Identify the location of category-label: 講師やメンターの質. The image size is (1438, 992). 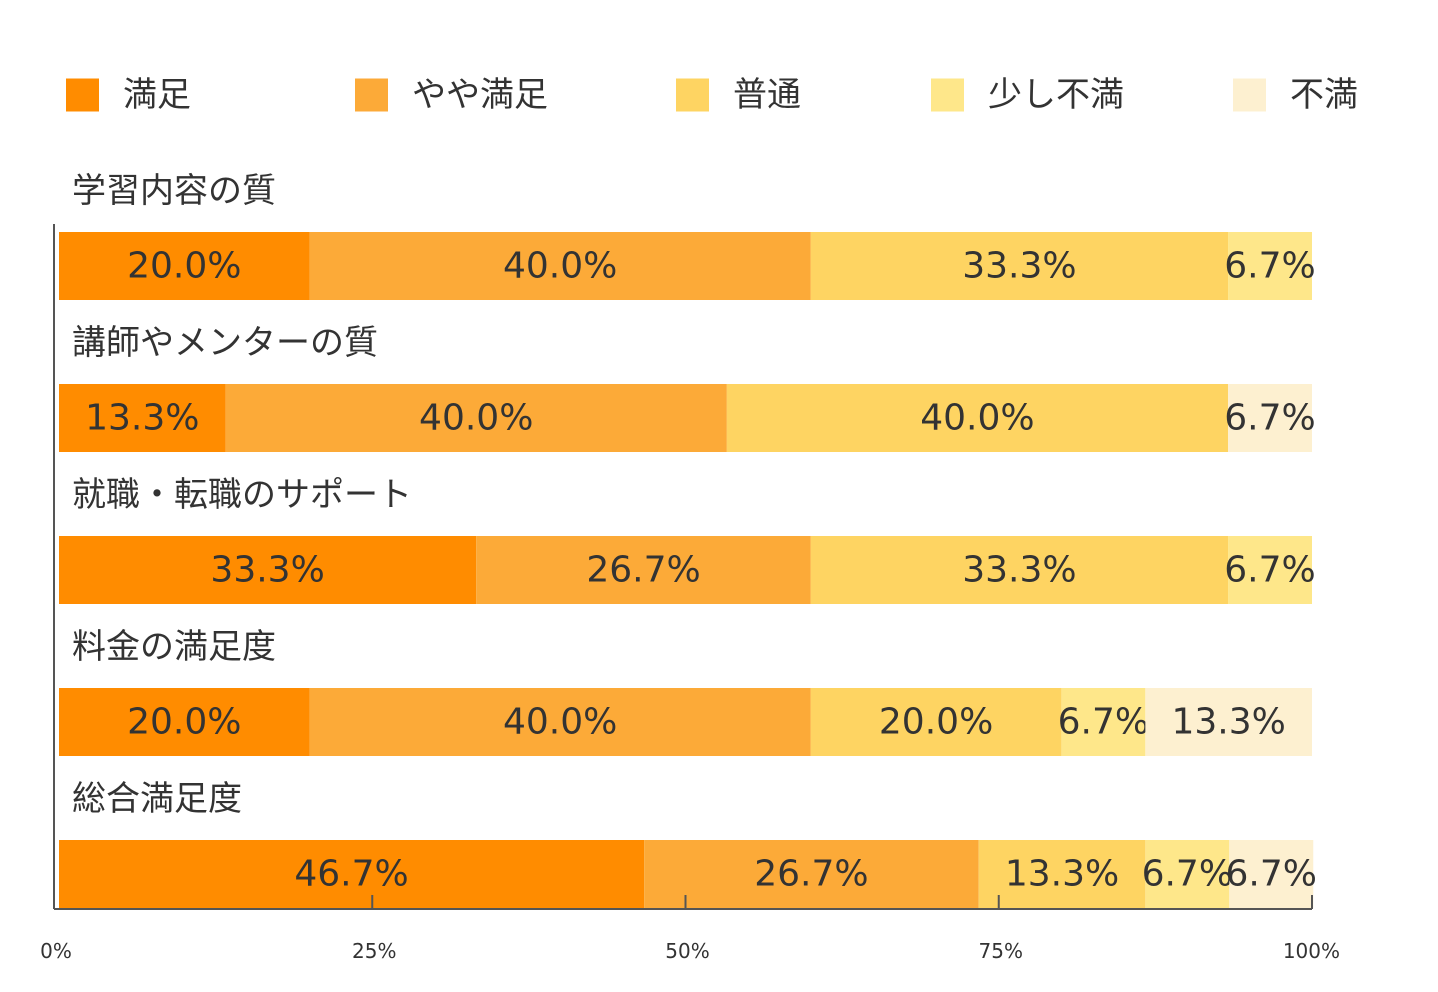
(225, 343).